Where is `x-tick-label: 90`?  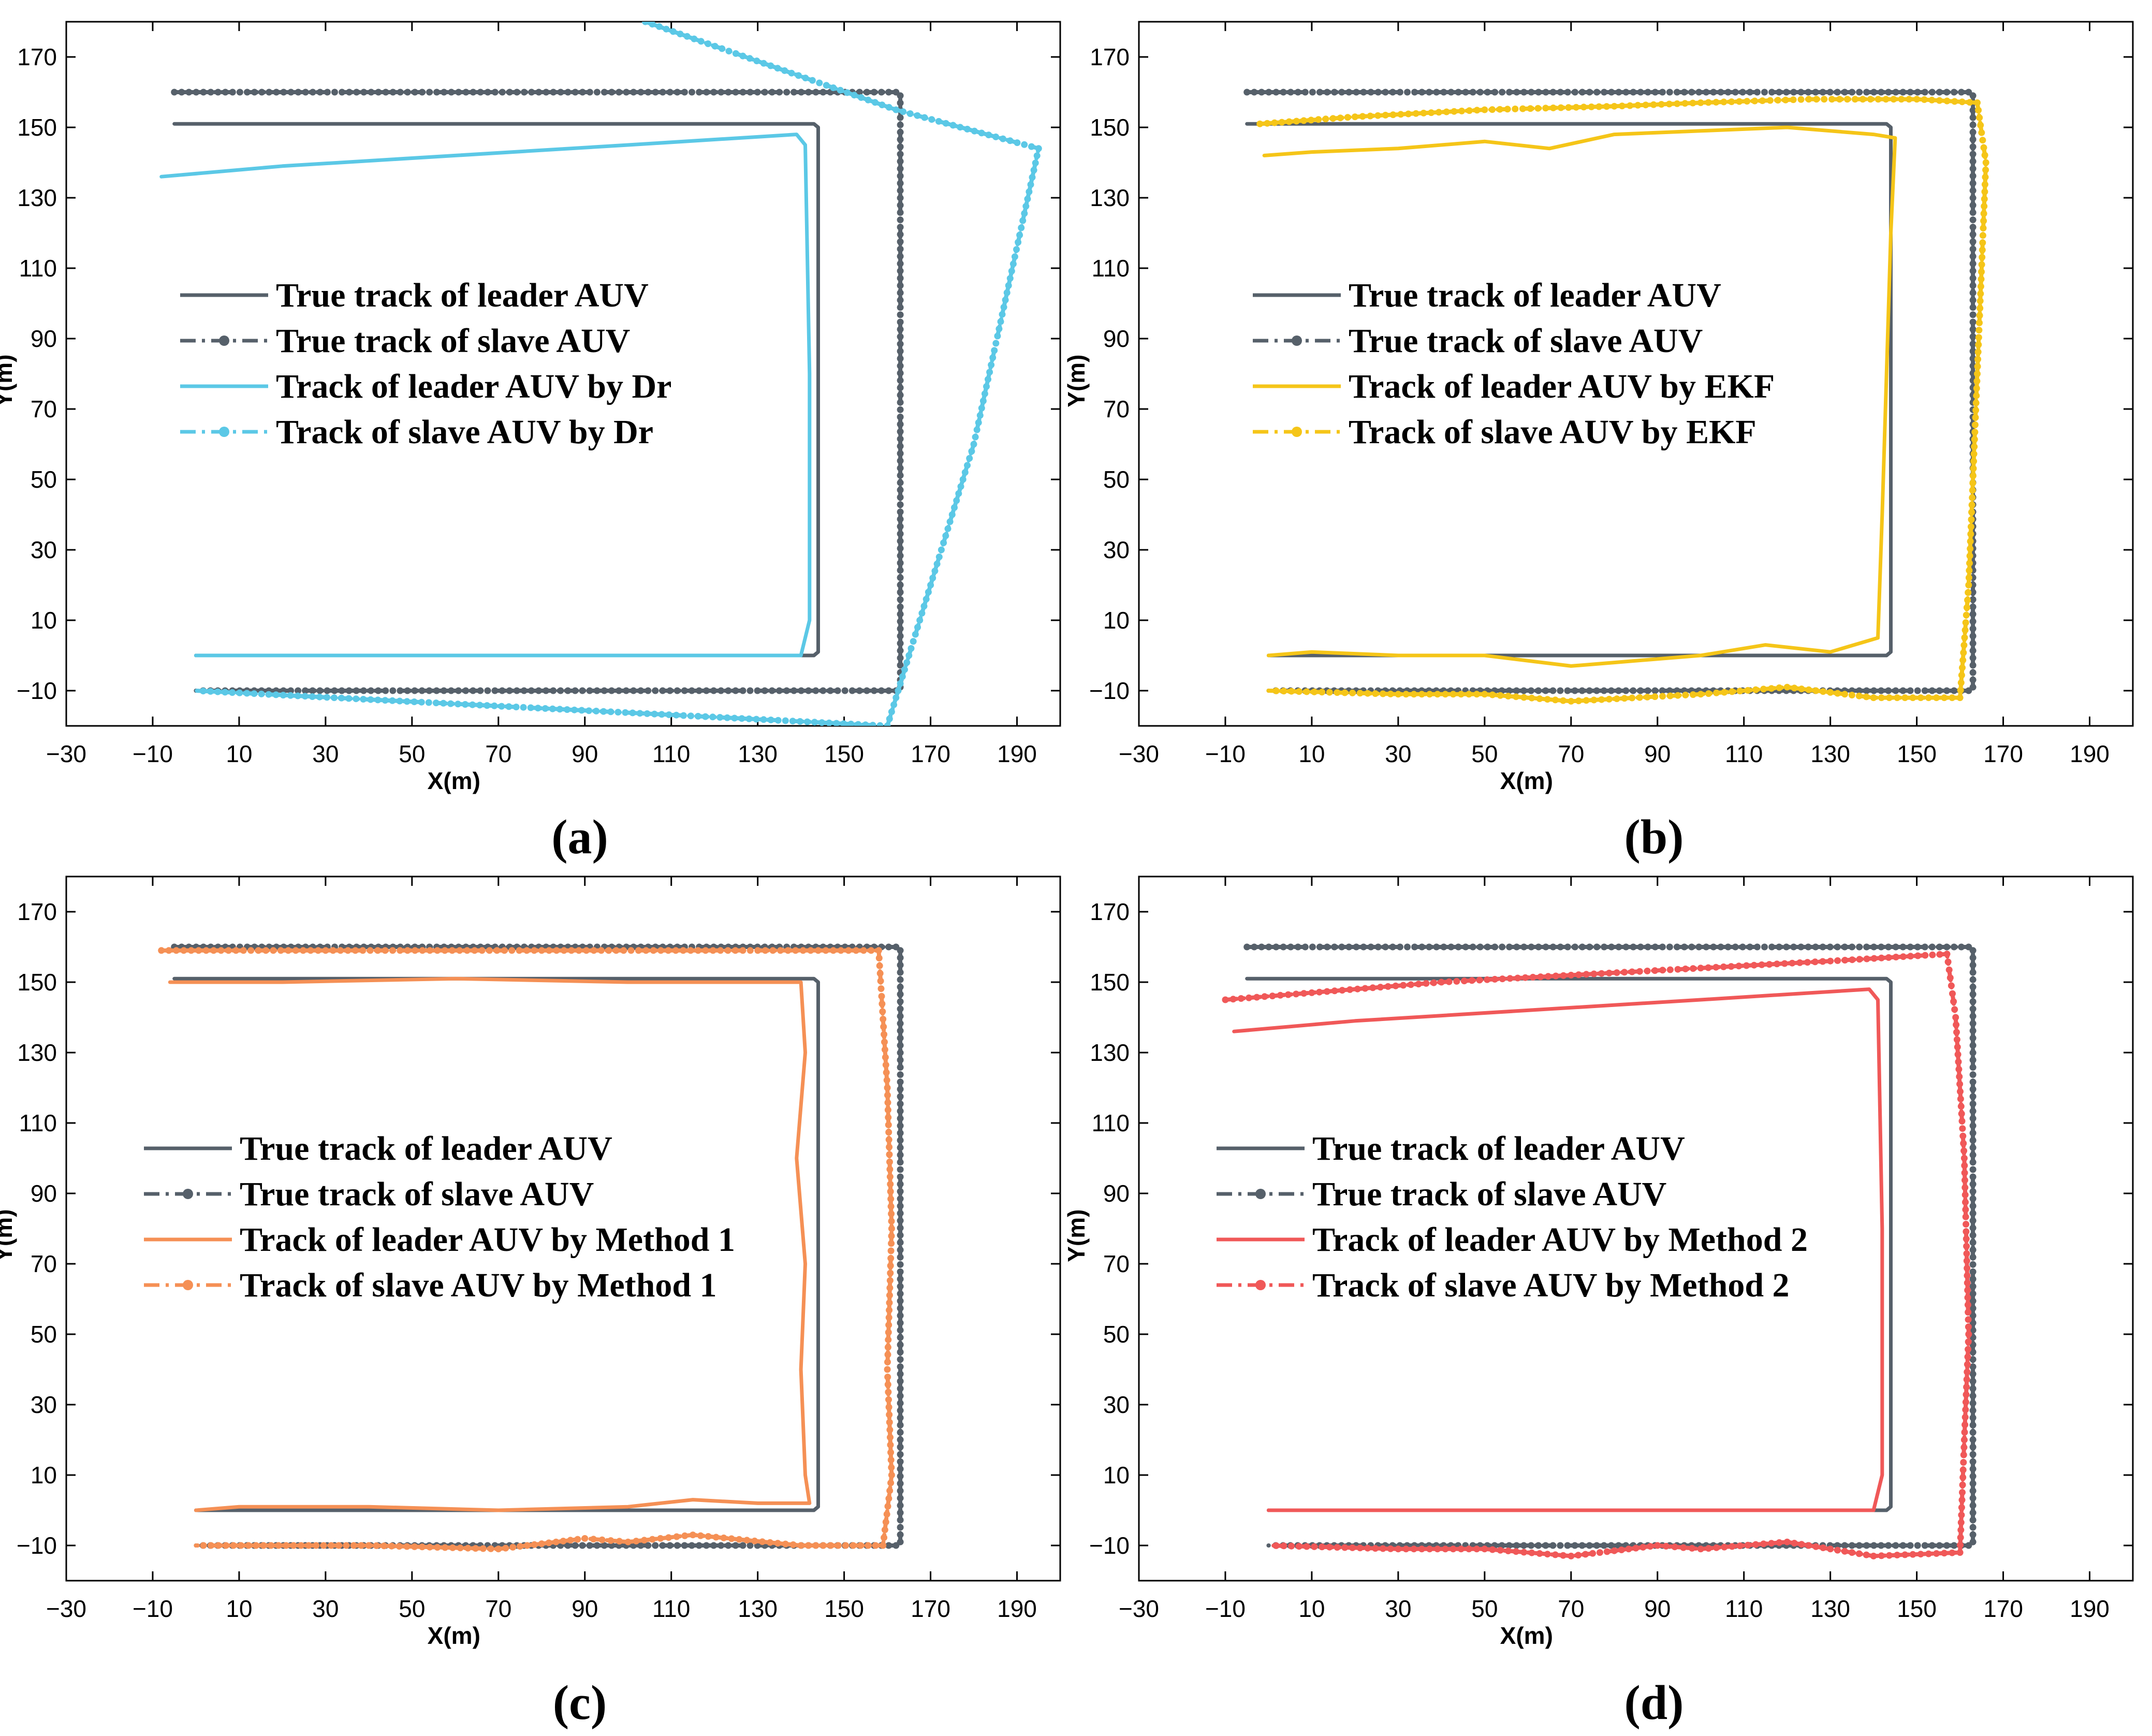 x-tick-label: 90 is located at coordinates (585, 1608).